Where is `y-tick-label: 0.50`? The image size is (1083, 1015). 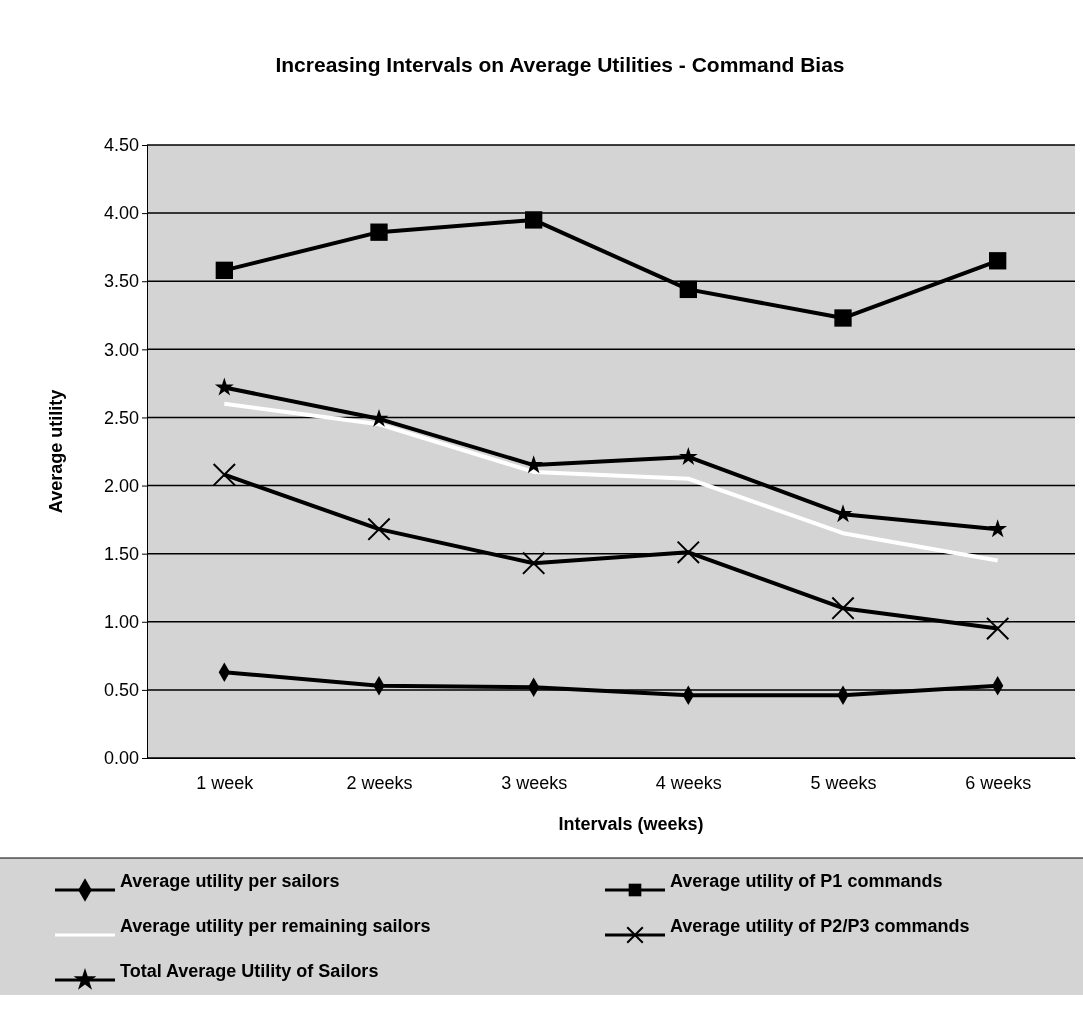
y-tick-label: 0.50 is located at coordinates (121, 690).